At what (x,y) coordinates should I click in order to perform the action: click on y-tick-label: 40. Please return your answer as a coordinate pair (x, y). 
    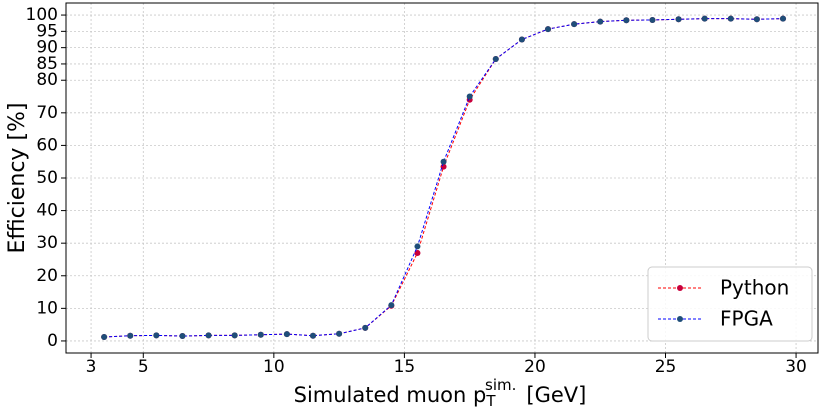
    Looking at the image, I should click on (47, 211).